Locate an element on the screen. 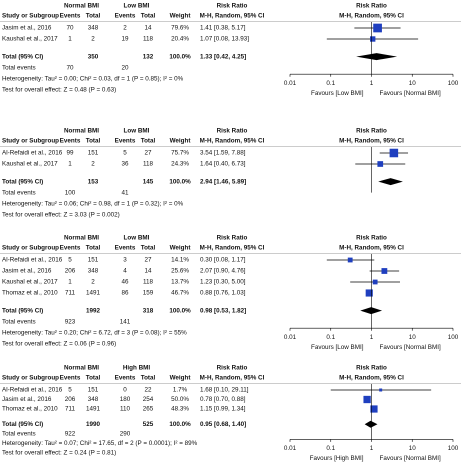  ci-label: 3.54 [1.59, 7.88] is located at coordinates (223, 153).